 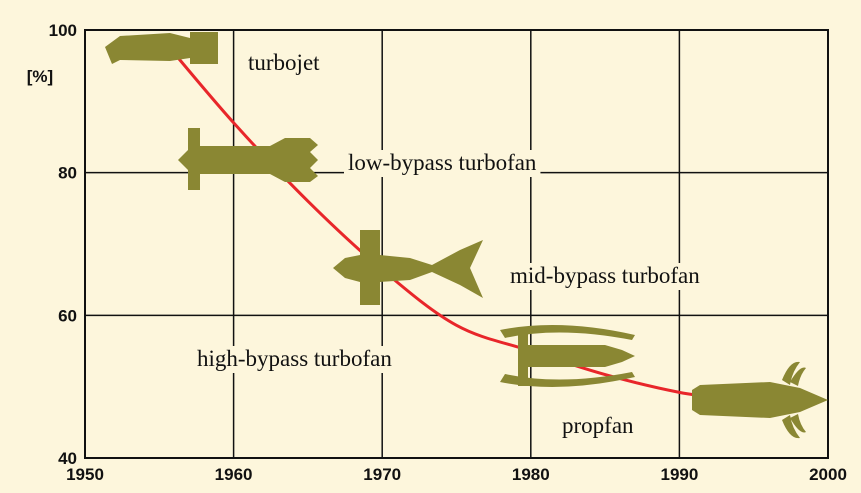 What do you see at coordinates (85, 474) in the screenshot?
I see `x-tick-label: 1950` at bounding box center [85, 474].